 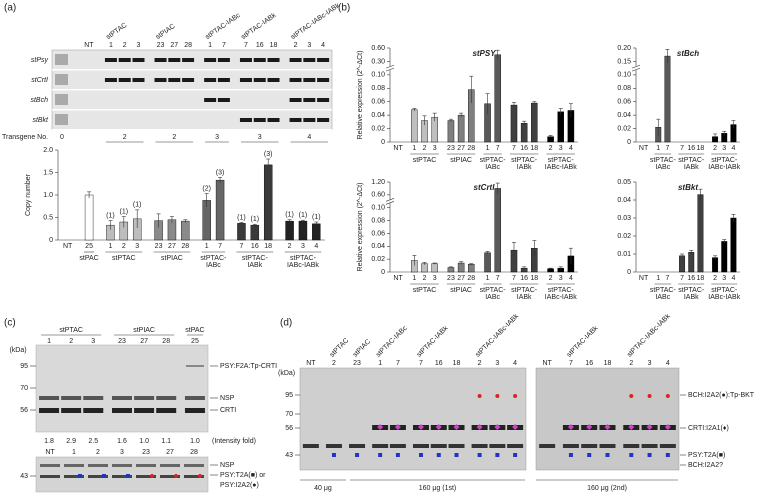 I want to click on band-label: BCH:I2A2(●):Tp-BKT, so click(x=721, y=395).